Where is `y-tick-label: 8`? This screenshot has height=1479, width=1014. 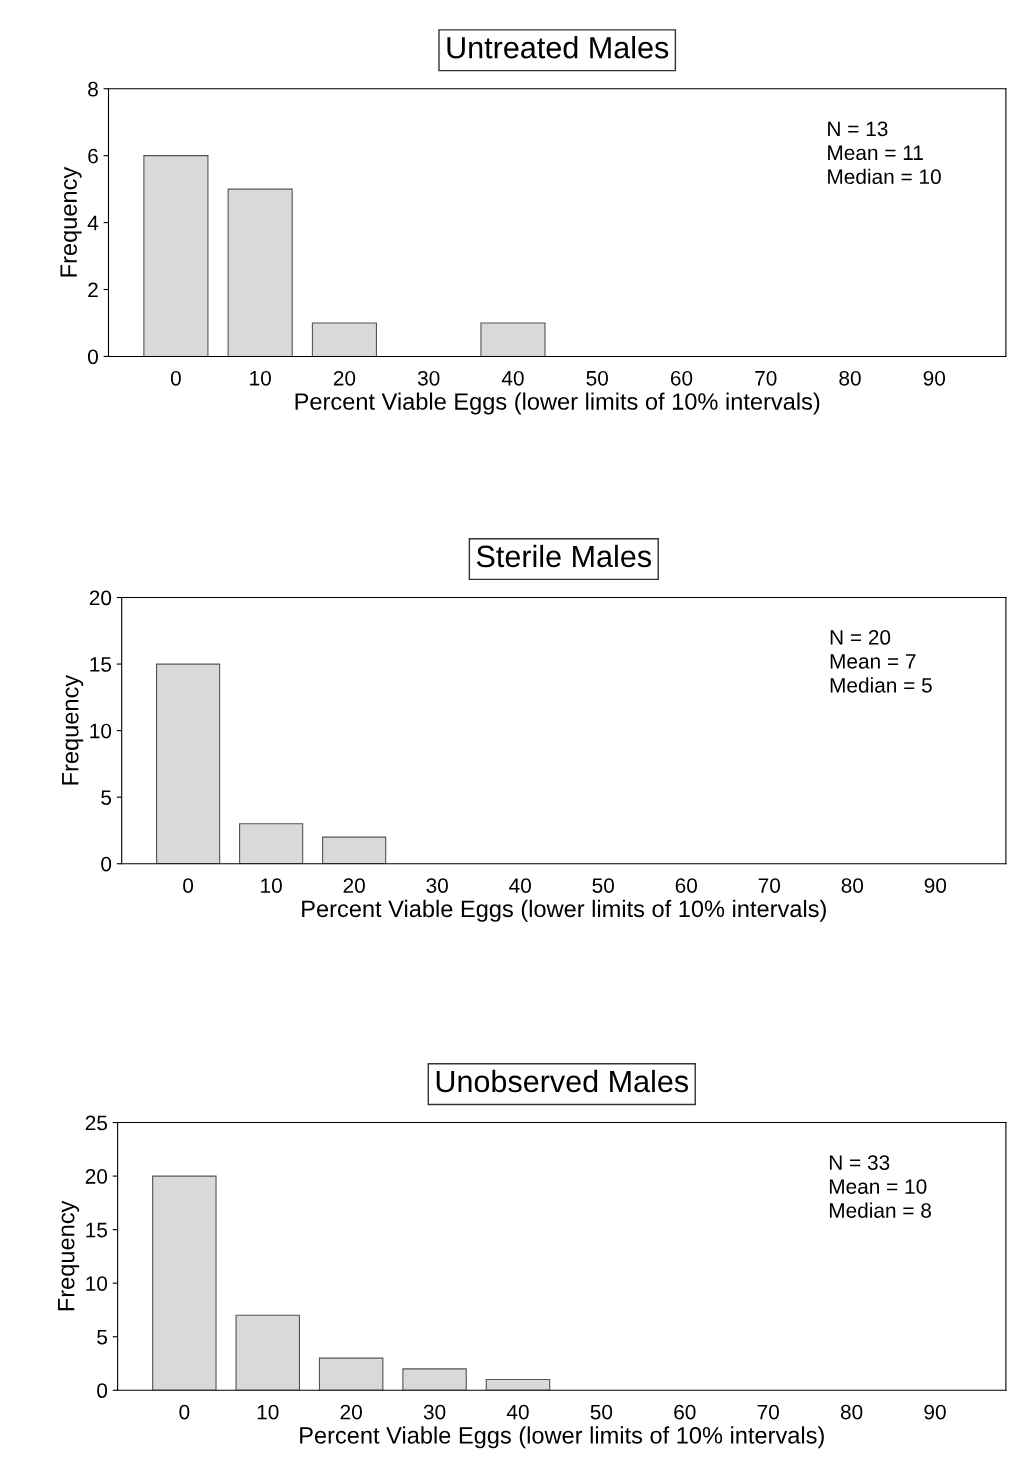
y-tick-label: 8 is located at coordinates (93, 89).